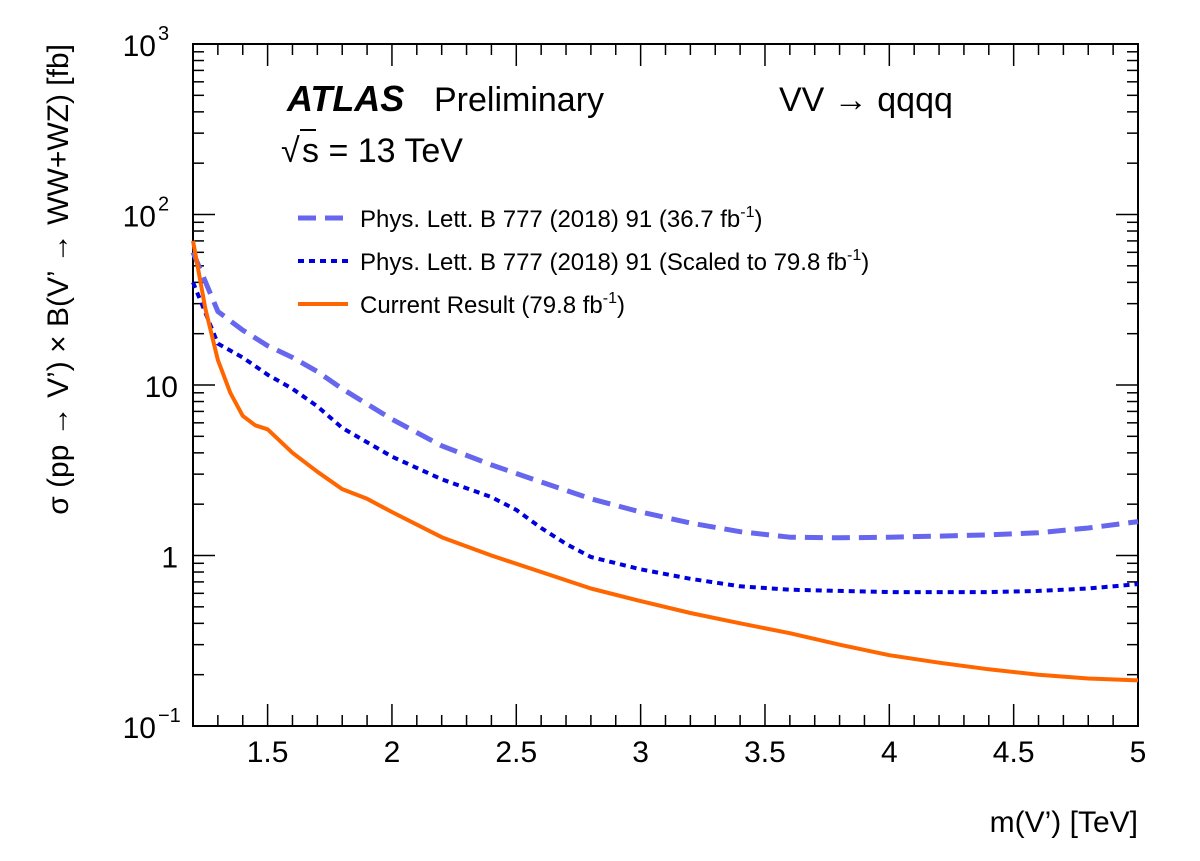 This screenshot has width=1200, height=861. What do you see at coordinates (58, 279) in the screenshot?
I see `y-axis-title: σ (pp → V’) × B(V’ → WW+WZ) [fb]` at bounding box center [58, 279].